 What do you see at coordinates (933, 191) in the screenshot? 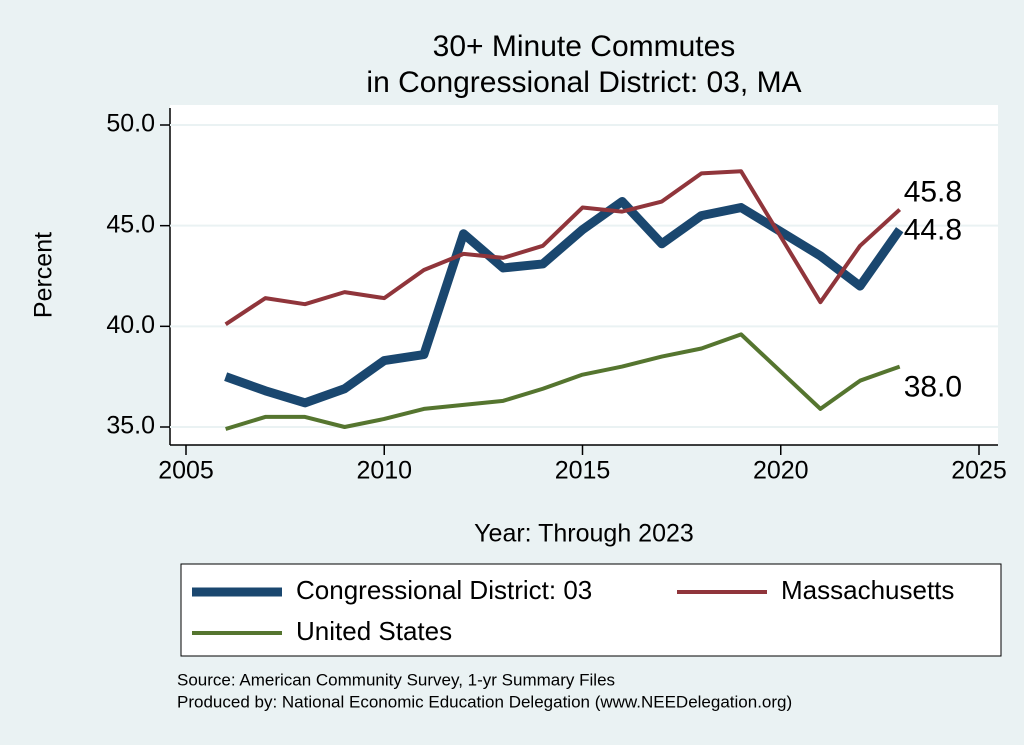
I see `value-label: 45.8` at bounding box center [933, 191].